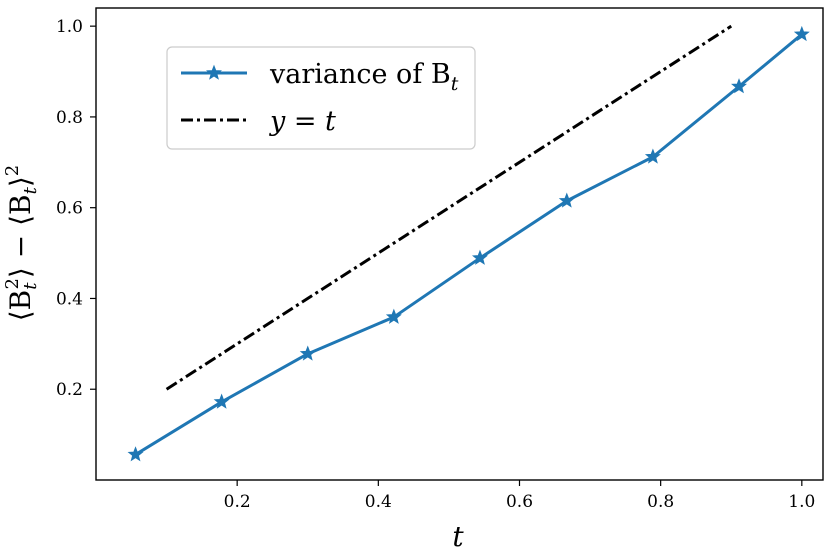  What do you see at coordinates (12, 170) in the screenshot?
I see `y-label-sup2: 2` at bounding box center [12, 170].